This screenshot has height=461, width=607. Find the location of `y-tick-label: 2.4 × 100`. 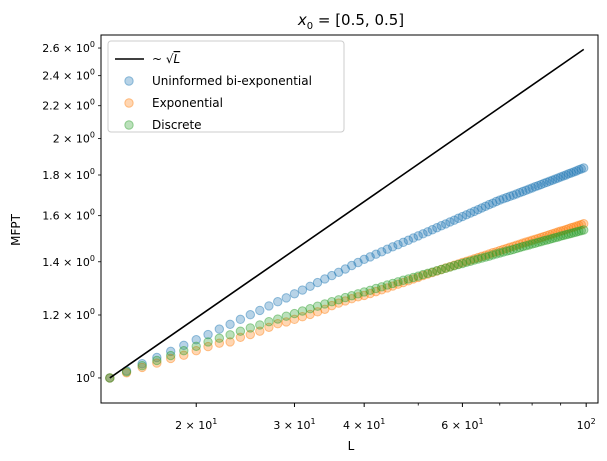

y-tick-label: 2.4 × 100 is located at coordinates (68, 75).